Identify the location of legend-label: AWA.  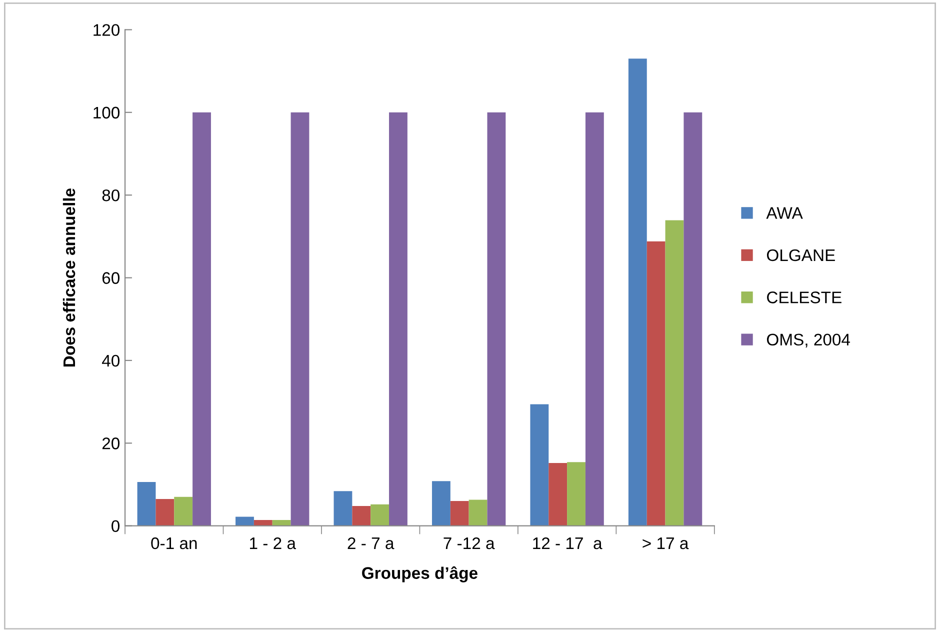
(784, 213).